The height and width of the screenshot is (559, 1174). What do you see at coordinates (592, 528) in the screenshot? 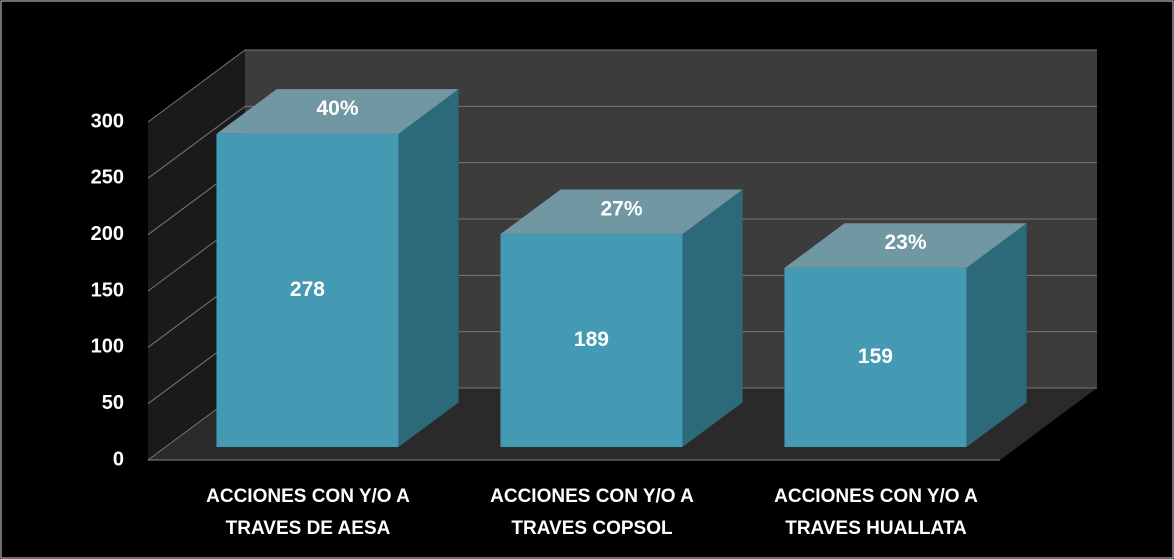
I see `x-tick-label: TRAVES COPSOL` at bounding box center [592, 528].